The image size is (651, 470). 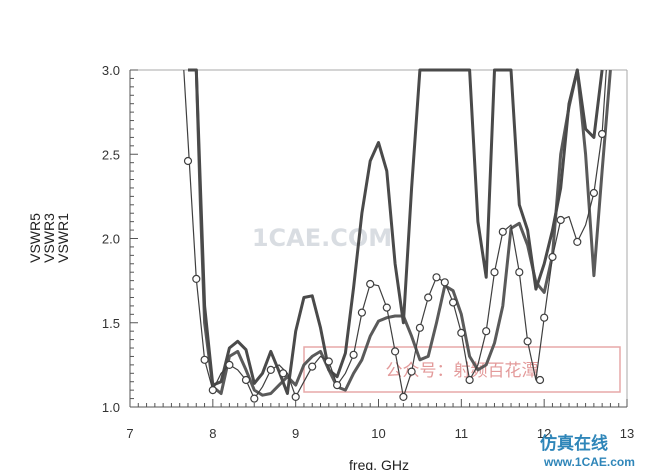 I want to click on watermark-stamp-border, so click(x=462, y=369).